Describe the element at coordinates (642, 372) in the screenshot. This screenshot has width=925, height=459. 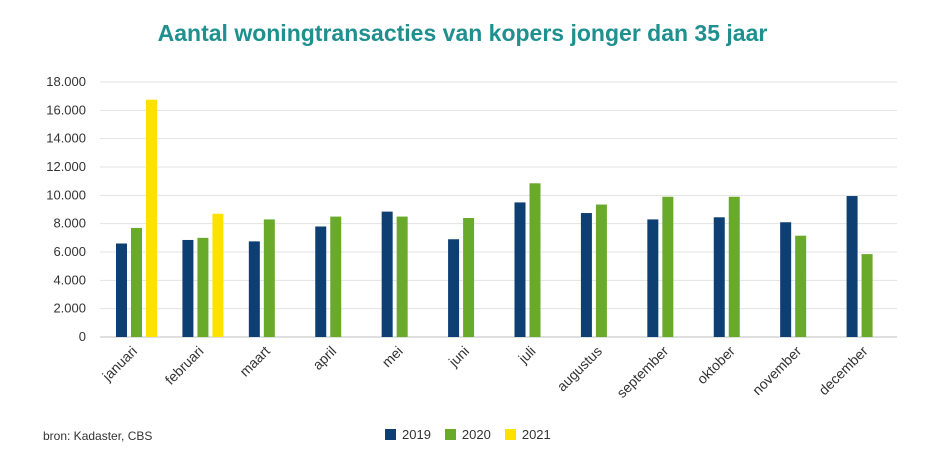
I see `x-tick-label-september: september` at that location.